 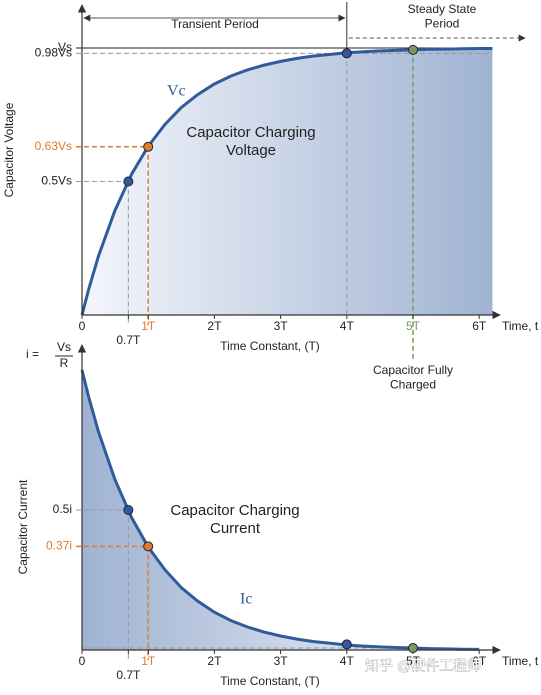 I want to click on note: Capacitor Fully Charged, so click(x=413, y=377).